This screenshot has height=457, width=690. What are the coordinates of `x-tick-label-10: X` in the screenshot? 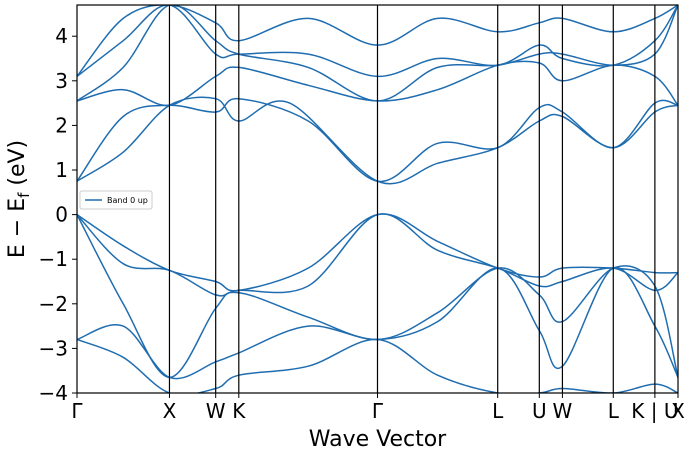 It's located at (678, 411).